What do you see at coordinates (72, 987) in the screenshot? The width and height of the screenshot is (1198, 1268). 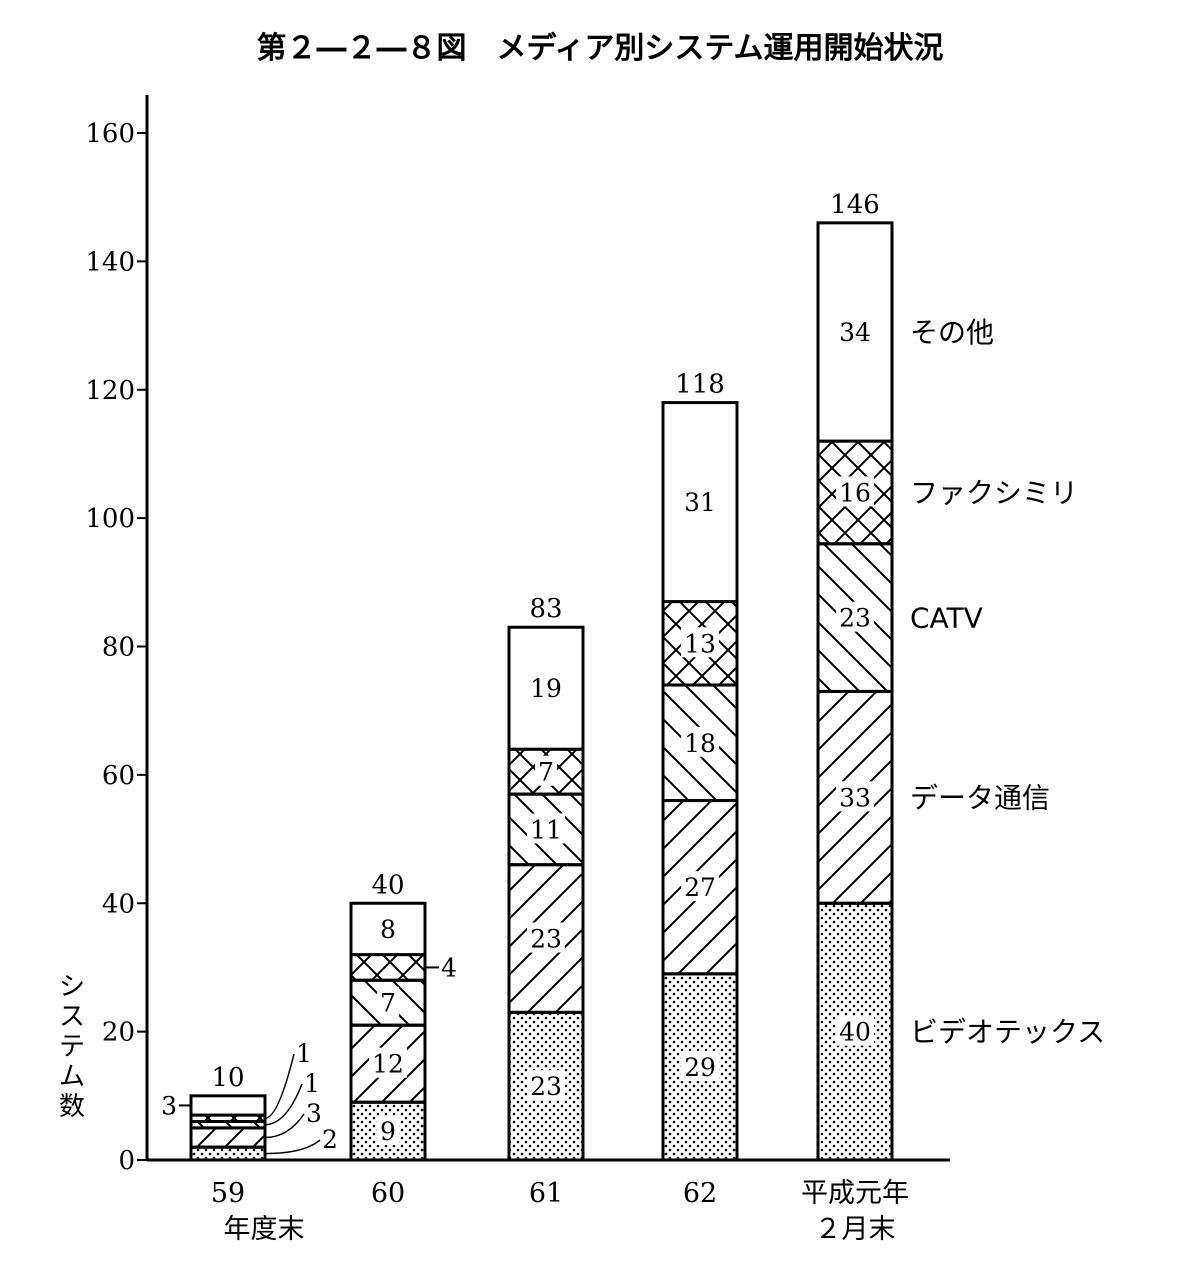 I see `y-axis-label-char: シ` at bounding box center [72, 987].